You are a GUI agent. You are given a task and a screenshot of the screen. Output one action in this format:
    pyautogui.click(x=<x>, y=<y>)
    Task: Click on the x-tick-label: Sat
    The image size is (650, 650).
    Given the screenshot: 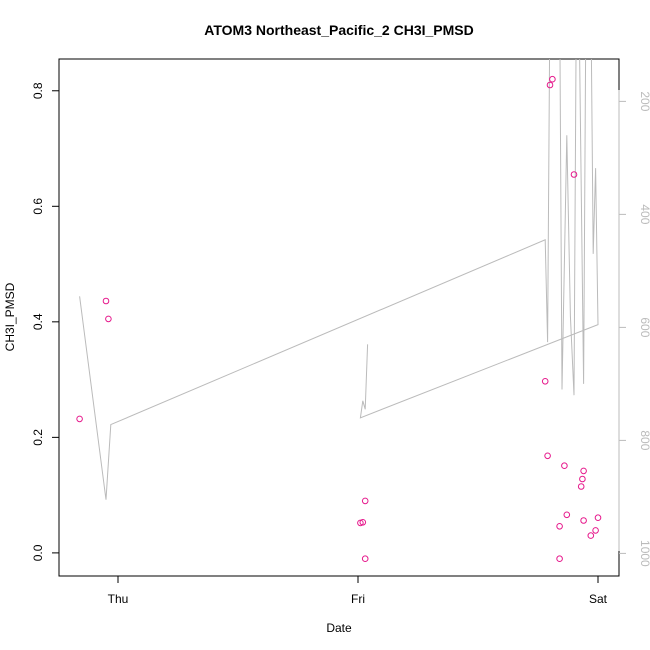 What is the action you would take?
    pyautogui.click(x=598, y=599)
    